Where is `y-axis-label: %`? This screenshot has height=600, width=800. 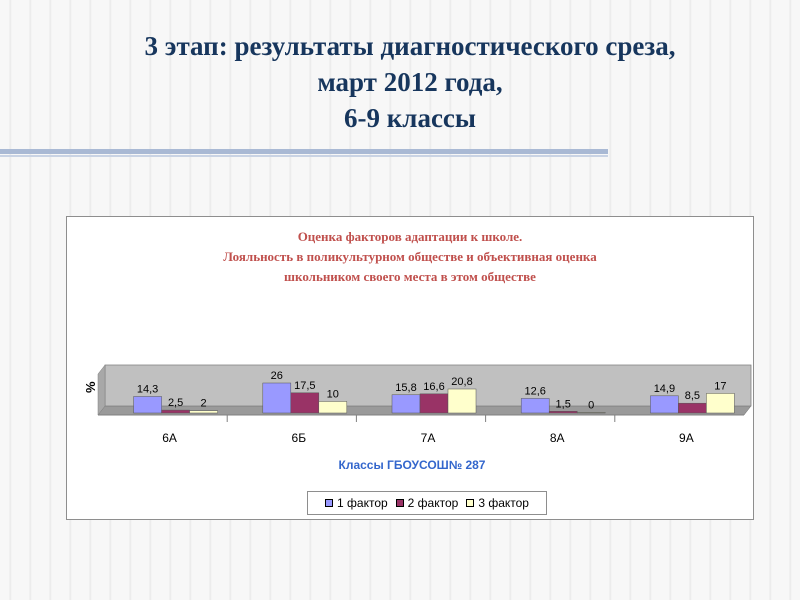 y-axis-label: % is located at coordinates (90, 387).